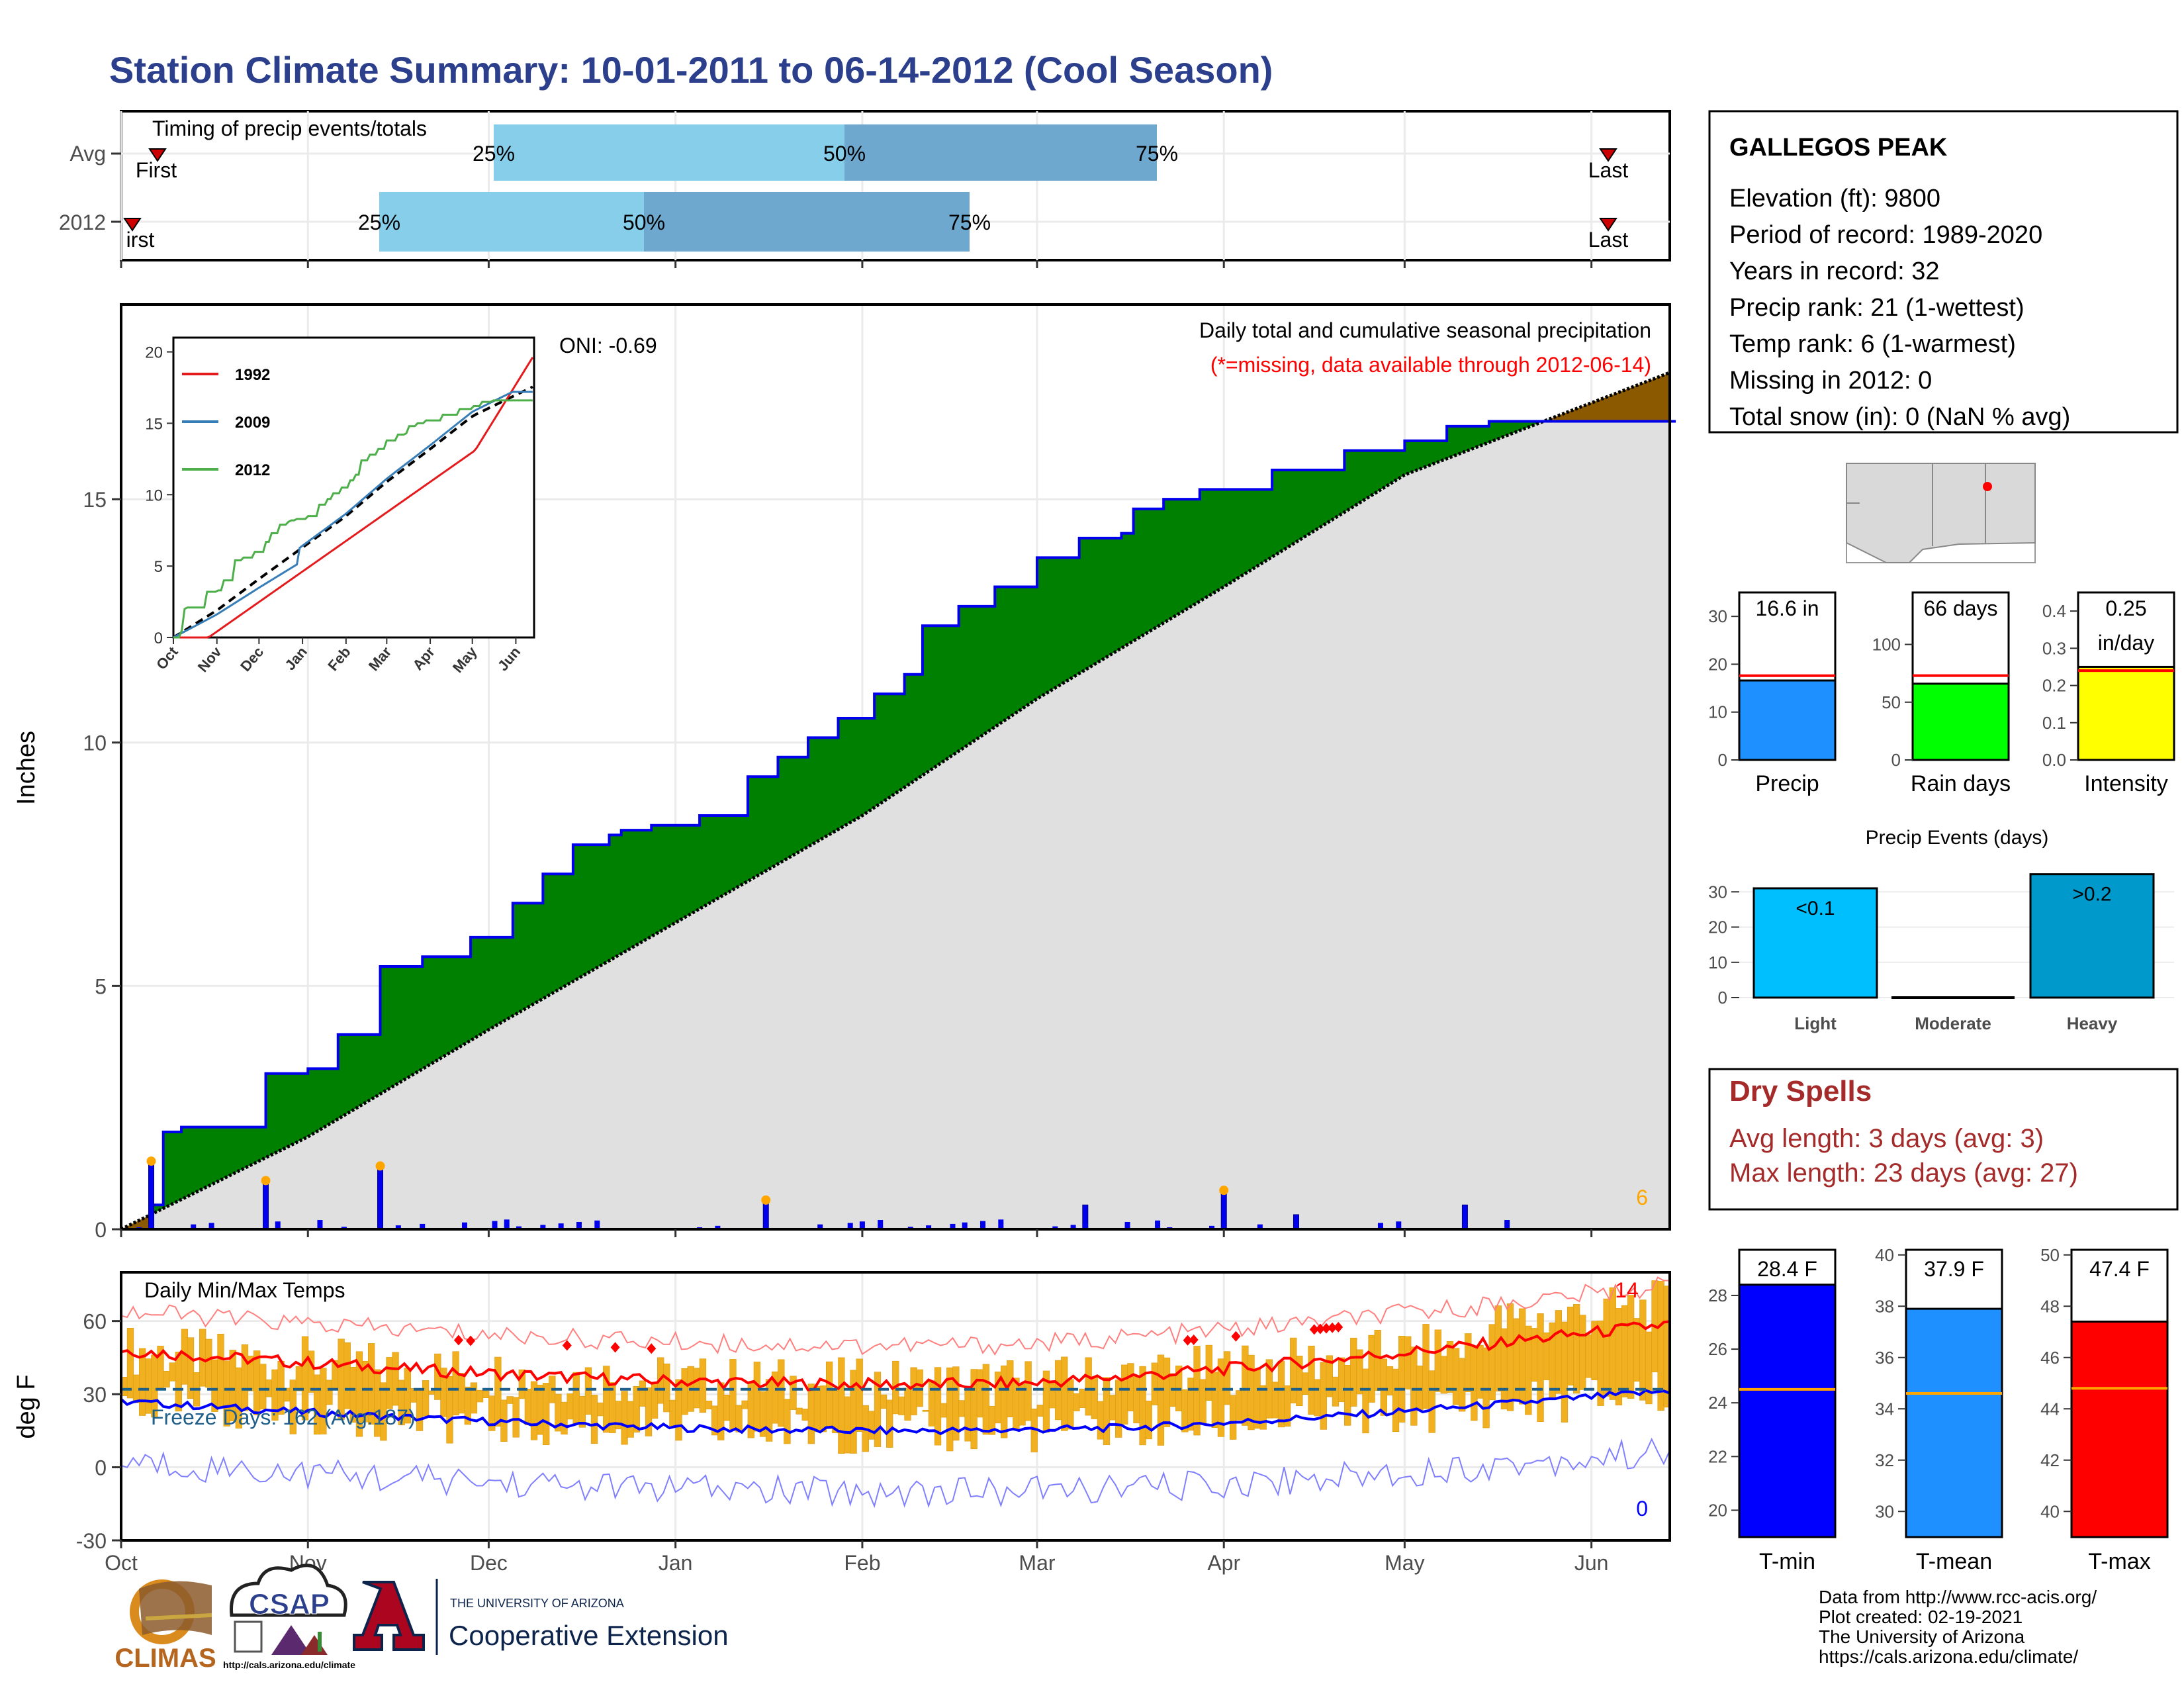 Image resolution: width=2184 pixels, height=1688 pixels. I want to click on x-month-label: Jan, so click(676, 1563).